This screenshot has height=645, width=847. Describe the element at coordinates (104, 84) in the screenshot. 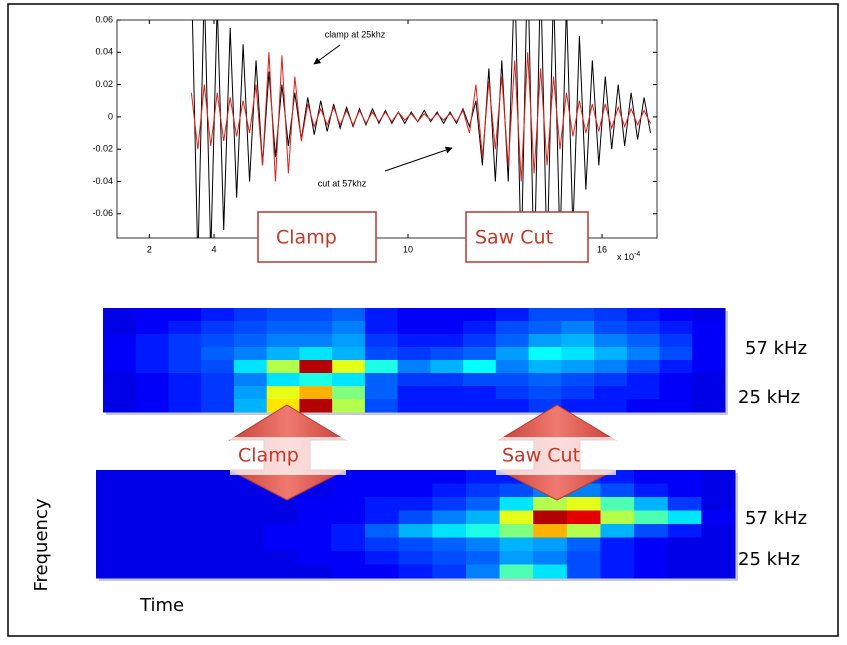

I see `y-tick-label: 0.02` at that location.